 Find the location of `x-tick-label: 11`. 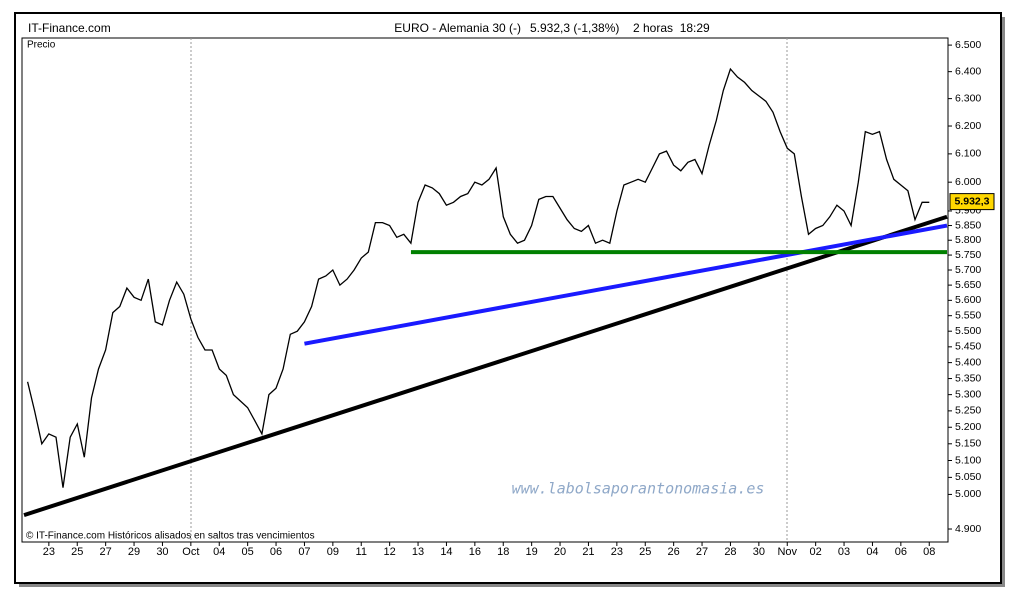

x-tick-label: 11 is located at coordinates (361, 552).